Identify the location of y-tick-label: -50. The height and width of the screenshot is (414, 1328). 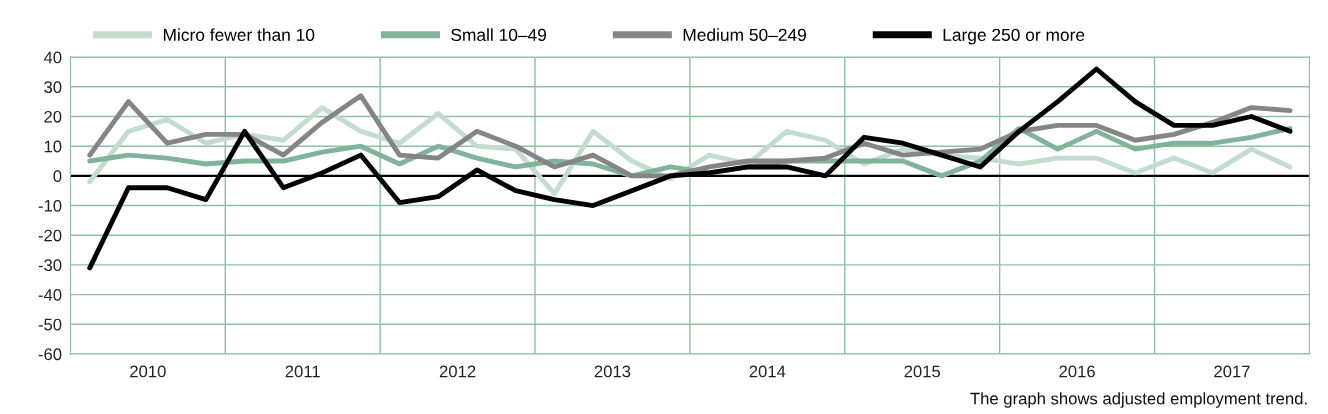
(50, 324).